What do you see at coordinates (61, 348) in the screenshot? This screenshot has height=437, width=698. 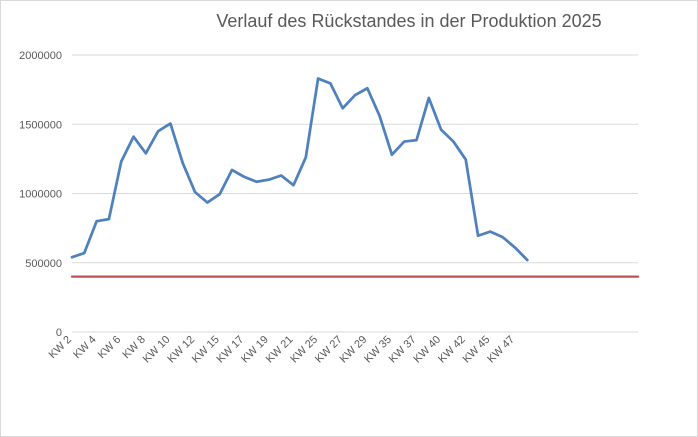 I see `x-tick-label-0: KW 2` at bounding box center [61, 348].